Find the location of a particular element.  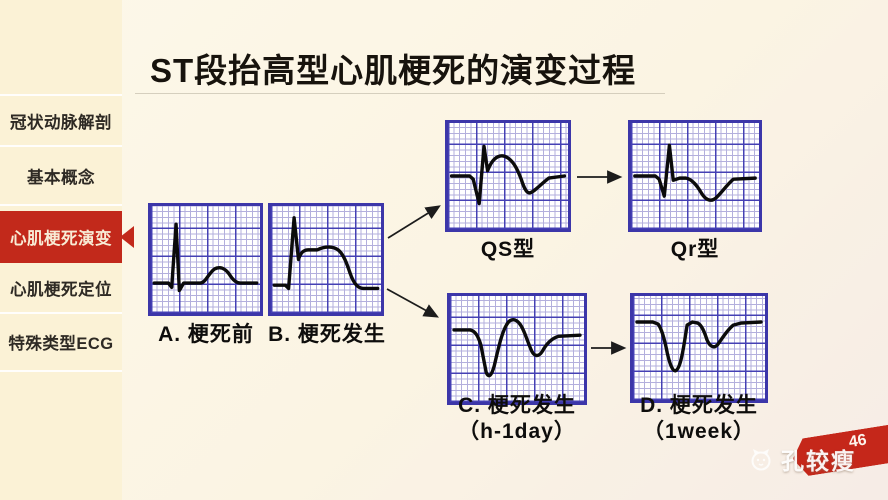

ecg-waveform-qr-type is located at coordinates (695, 176).